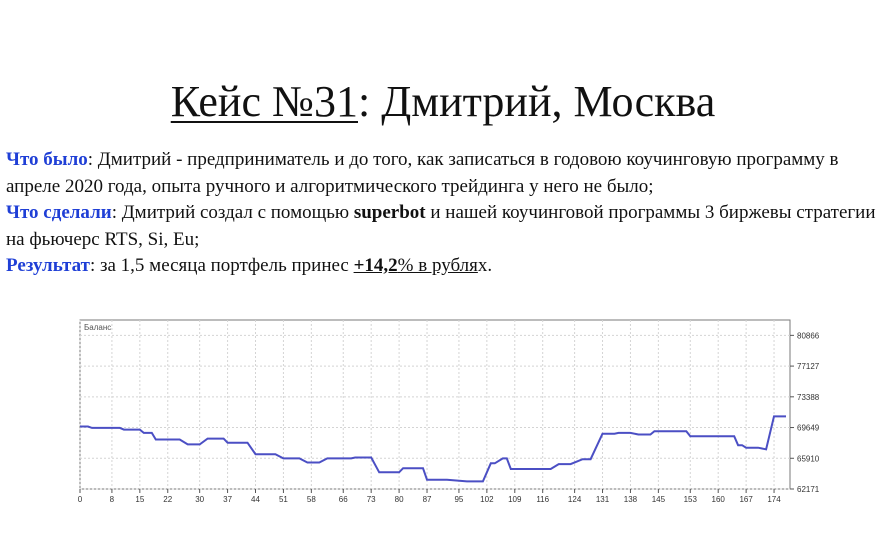 Image resolution: width=886 pixels, height=539 pixels. What do you see at coordinates (343, 499) in the screenshot?
I see `x-tick-label: 66` at bounding box center [343, 499].